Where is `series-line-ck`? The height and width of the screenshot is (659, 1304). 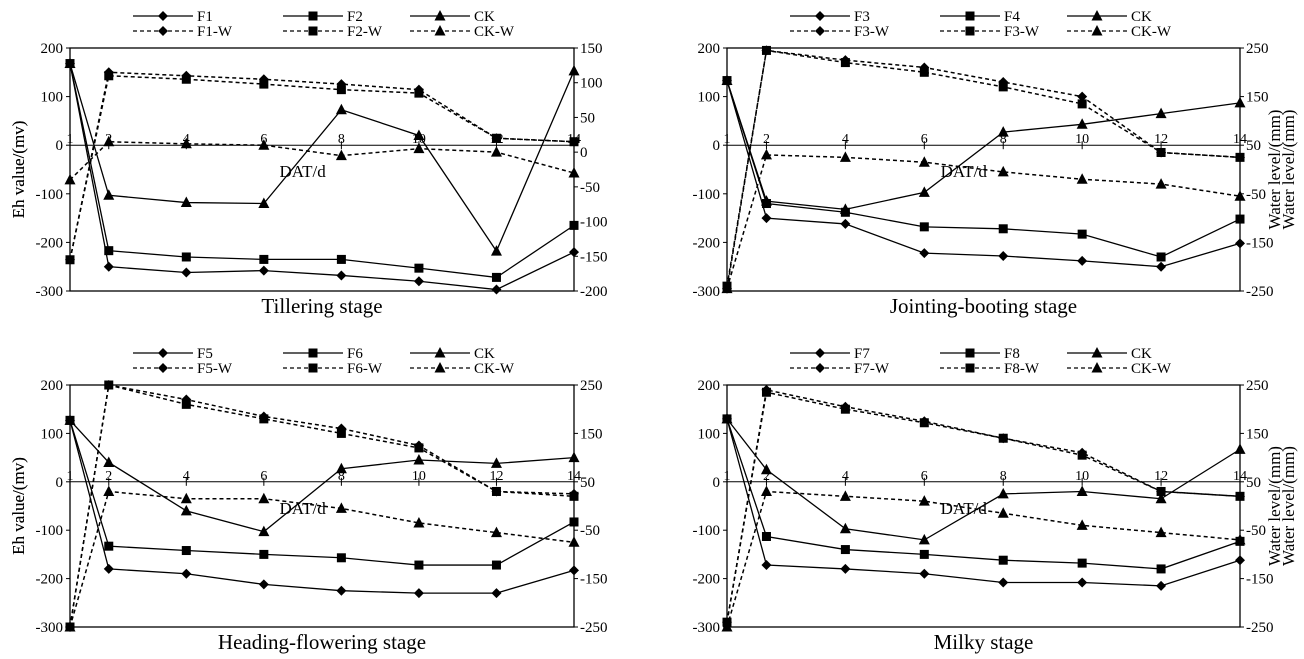
series-line-ck is located at coordinates (322, 158).